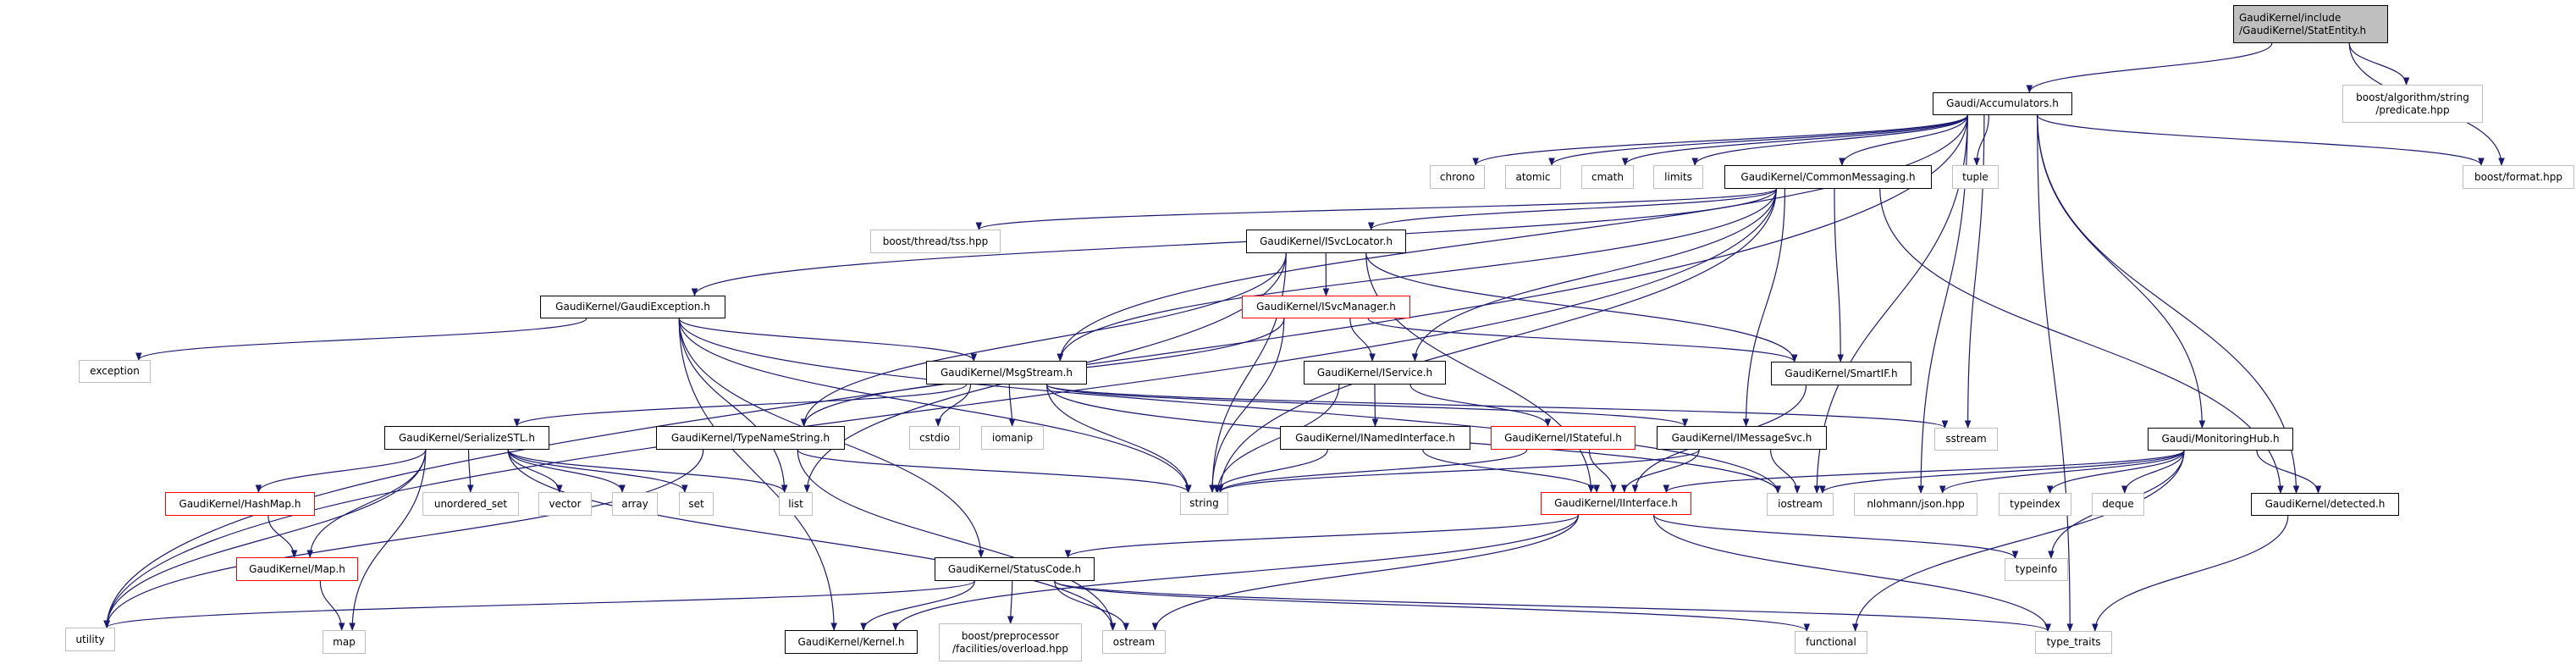 The width and height of the screenshot is (2576, 664). What do you see at coordinates (1764, 308) in the screenshot?
I see `edge-commonmessaging-to-imessagesvc` at bounding box center [1764, 308].